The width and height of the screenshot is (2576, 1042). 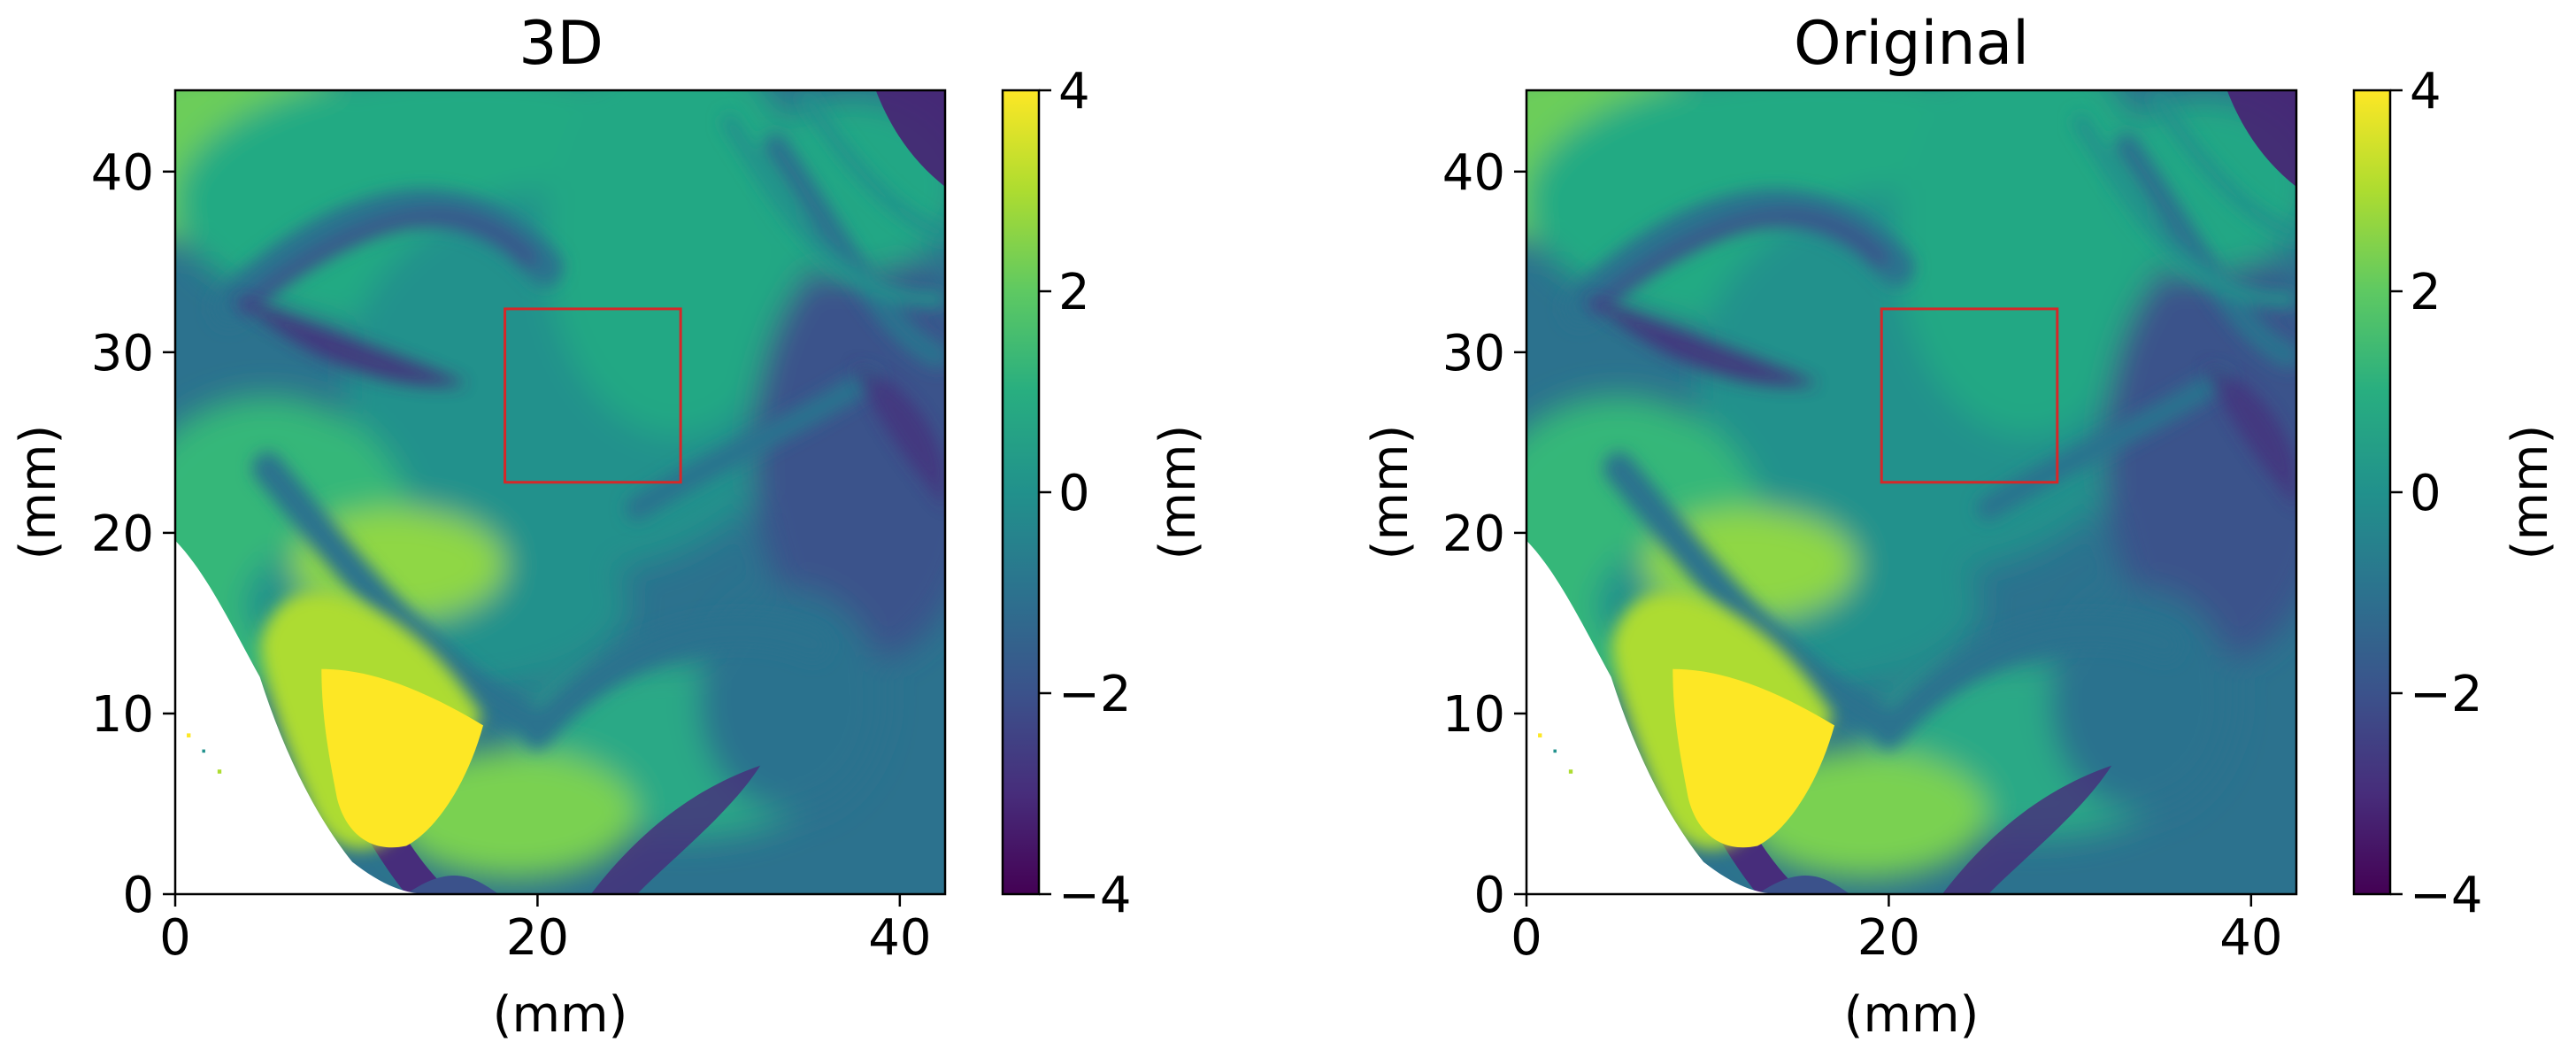 What do you see at coordinates (2425, 292) in the screenshot?
I see `right-colorbar-tick-label: 2` at bounding box center [2425, 292].